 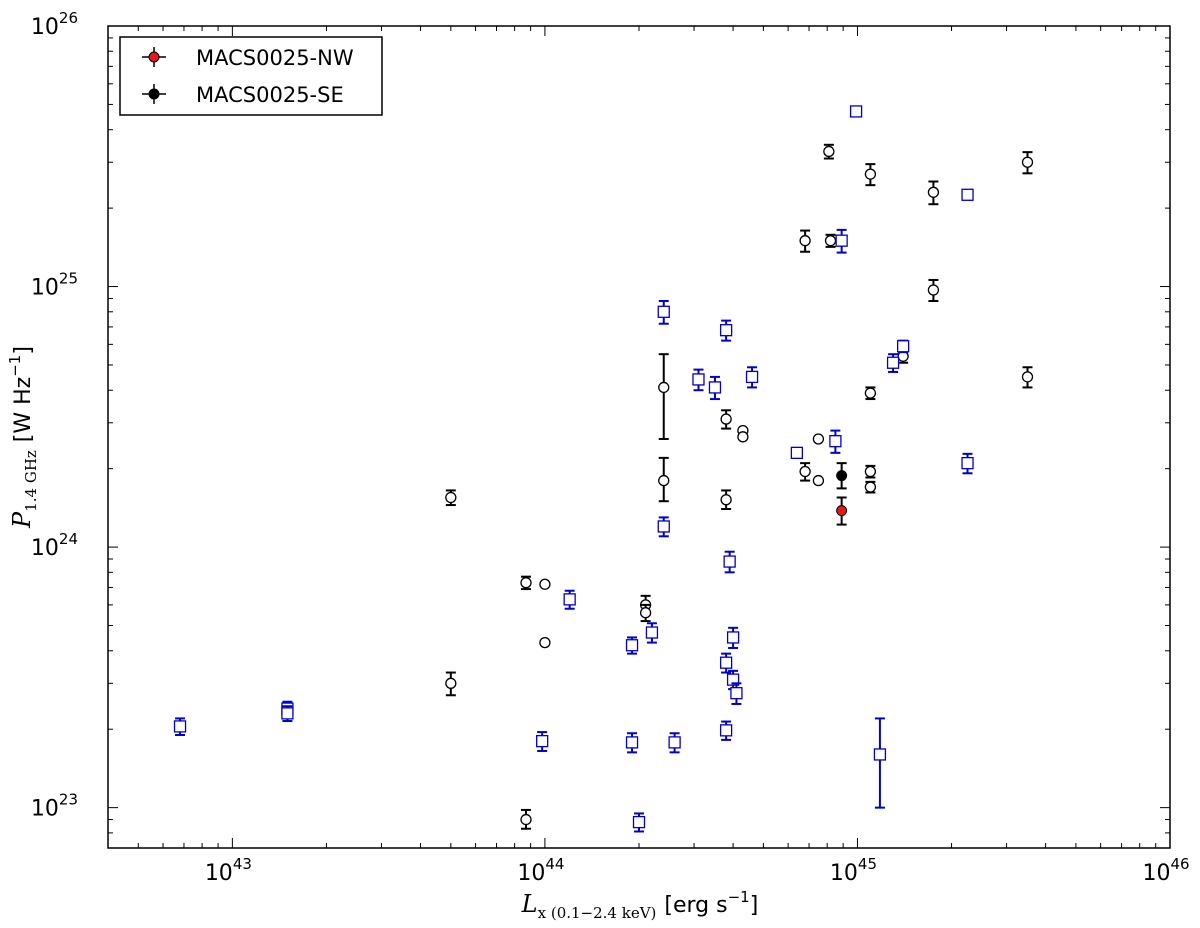 What do you see at coordinates (15, 366) in the screenshot?
I see `y-axis-unit-exponent: −1` at bounding box center [15, 366].